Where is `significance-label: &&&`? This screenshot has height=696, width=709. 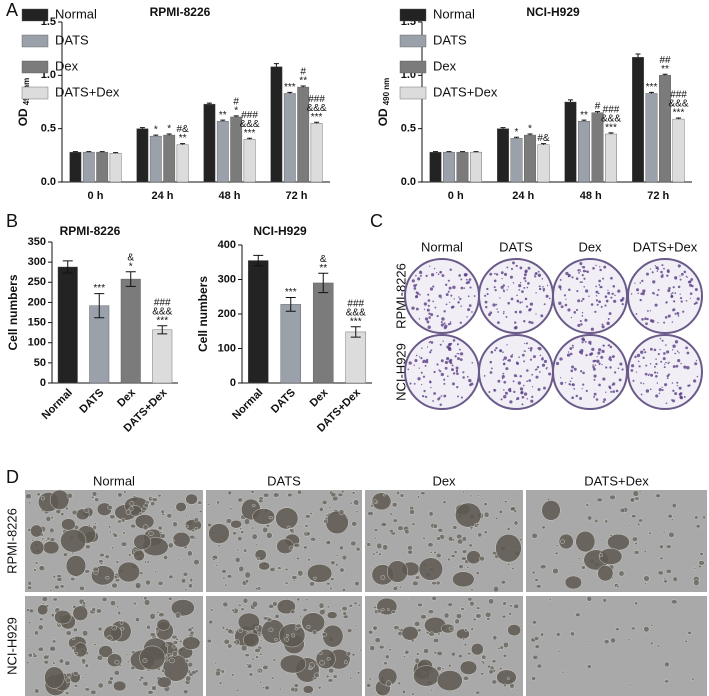
significance-label: &&& is located at coordinates (678, 104).